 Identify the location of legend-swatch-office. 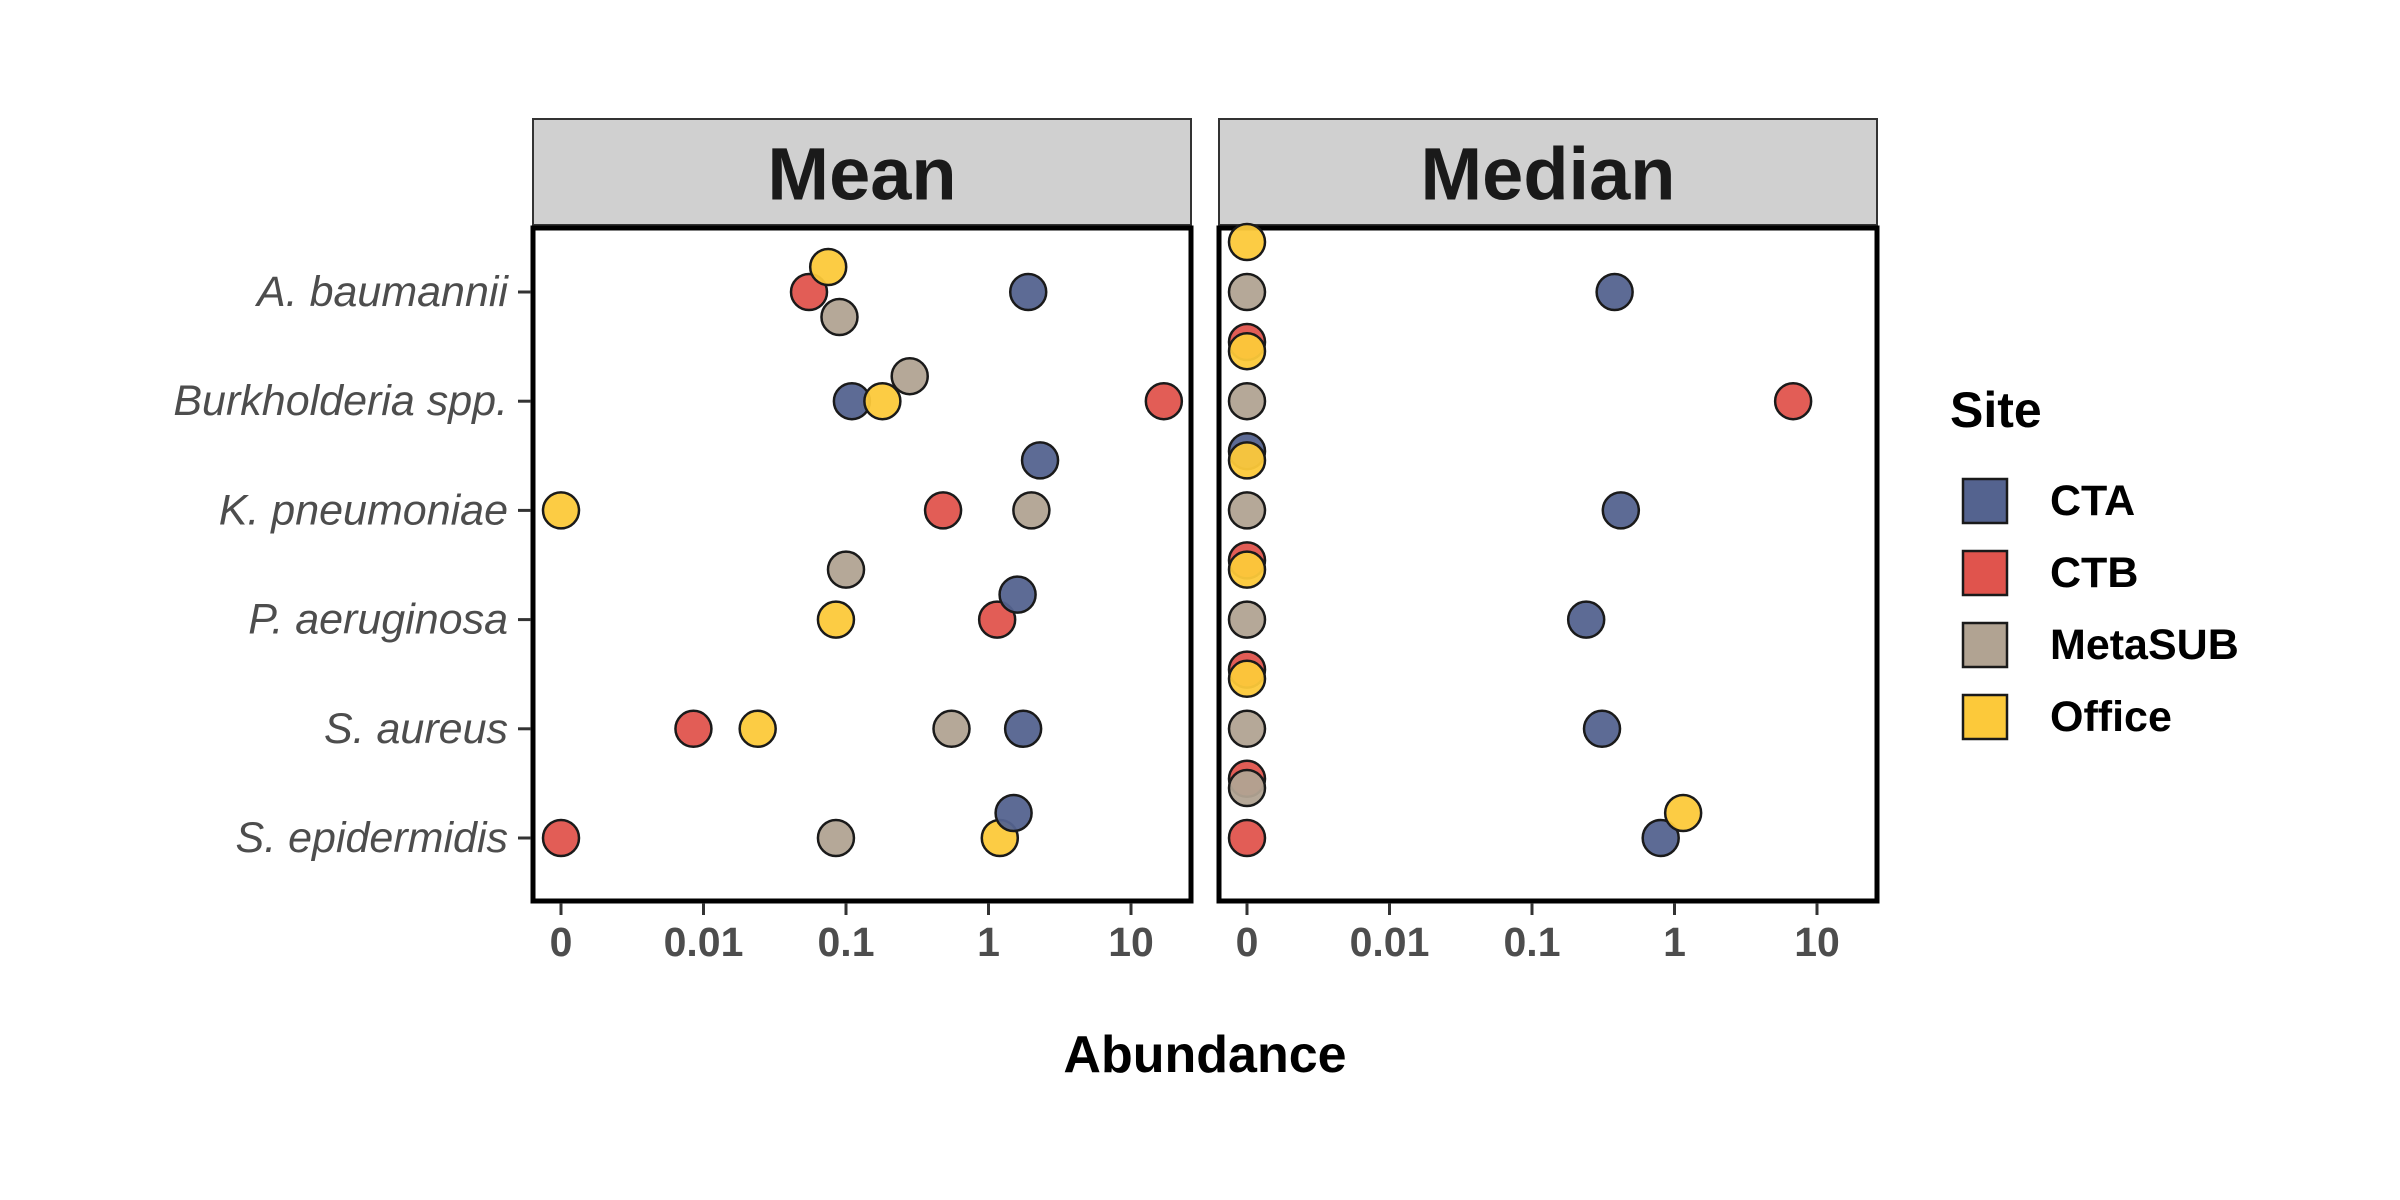
(1985, 717).